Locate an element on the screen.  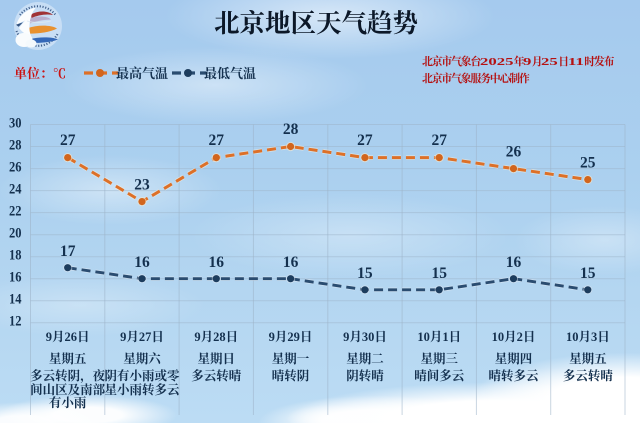
svg-text: 17 is located at coordinates (68, 251).